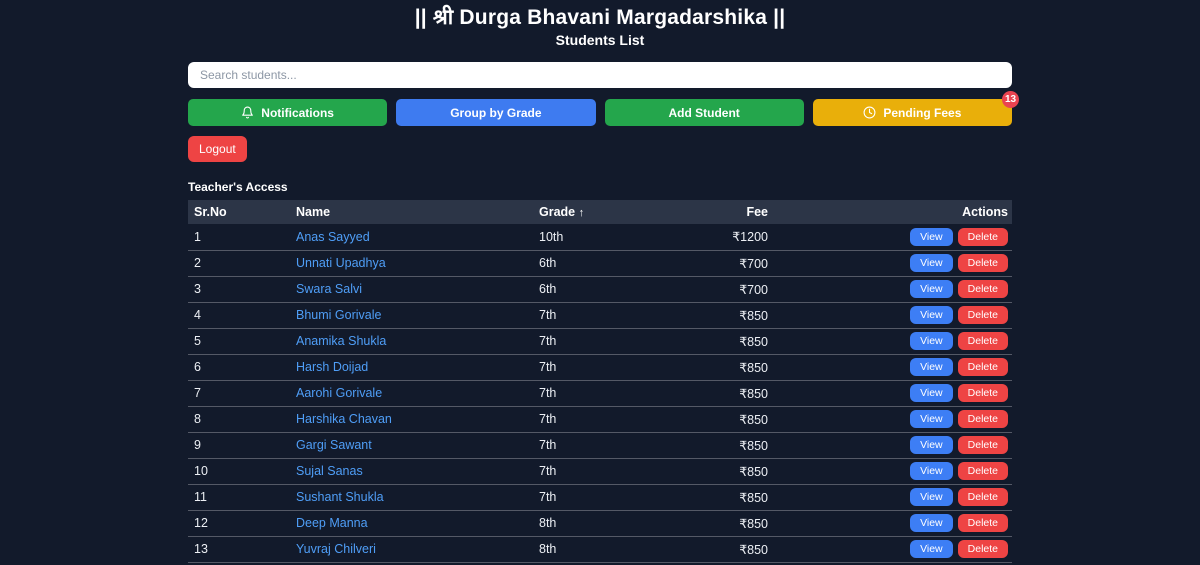 Image resolution: width=1200 pixels, height=565 pixels. What do you see at coordinates (333, 236) in the screenshot?
I see `student-name-link: Anas Sayyed` at bounding box center [333, 236].